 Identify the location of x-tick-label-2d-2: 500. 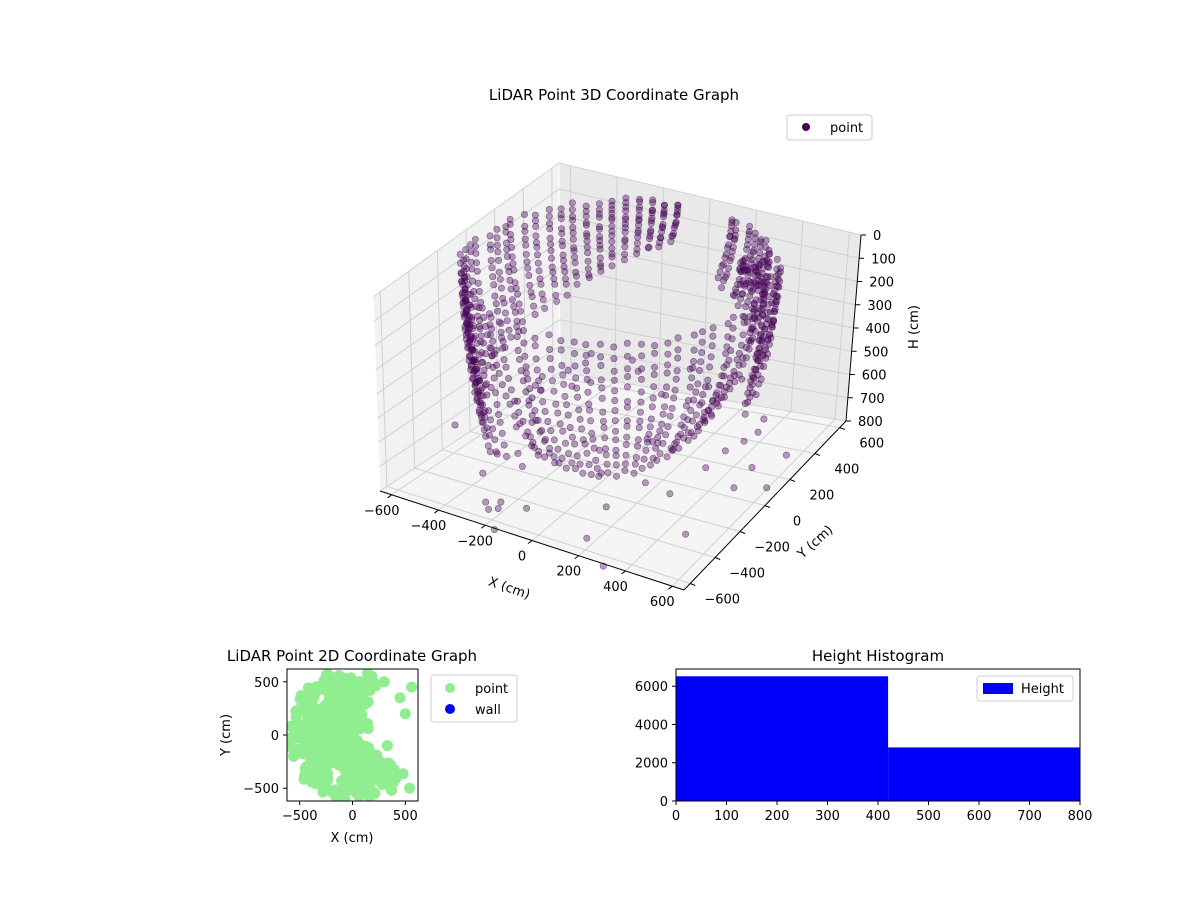
(405, 816).